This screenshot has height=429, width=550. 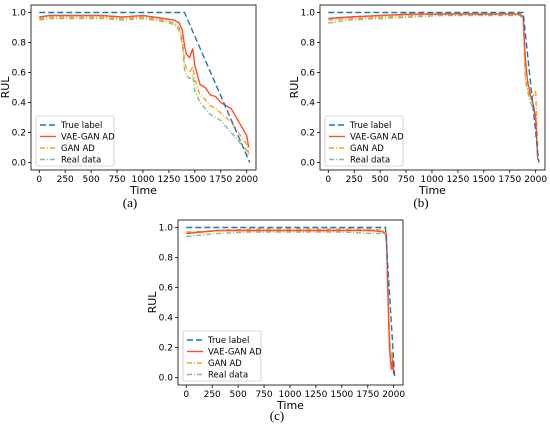 What do you see at coordinates (420, 202) in the screenshot?
I see `panel-caption: (b)` at bounding box center [420, 202].